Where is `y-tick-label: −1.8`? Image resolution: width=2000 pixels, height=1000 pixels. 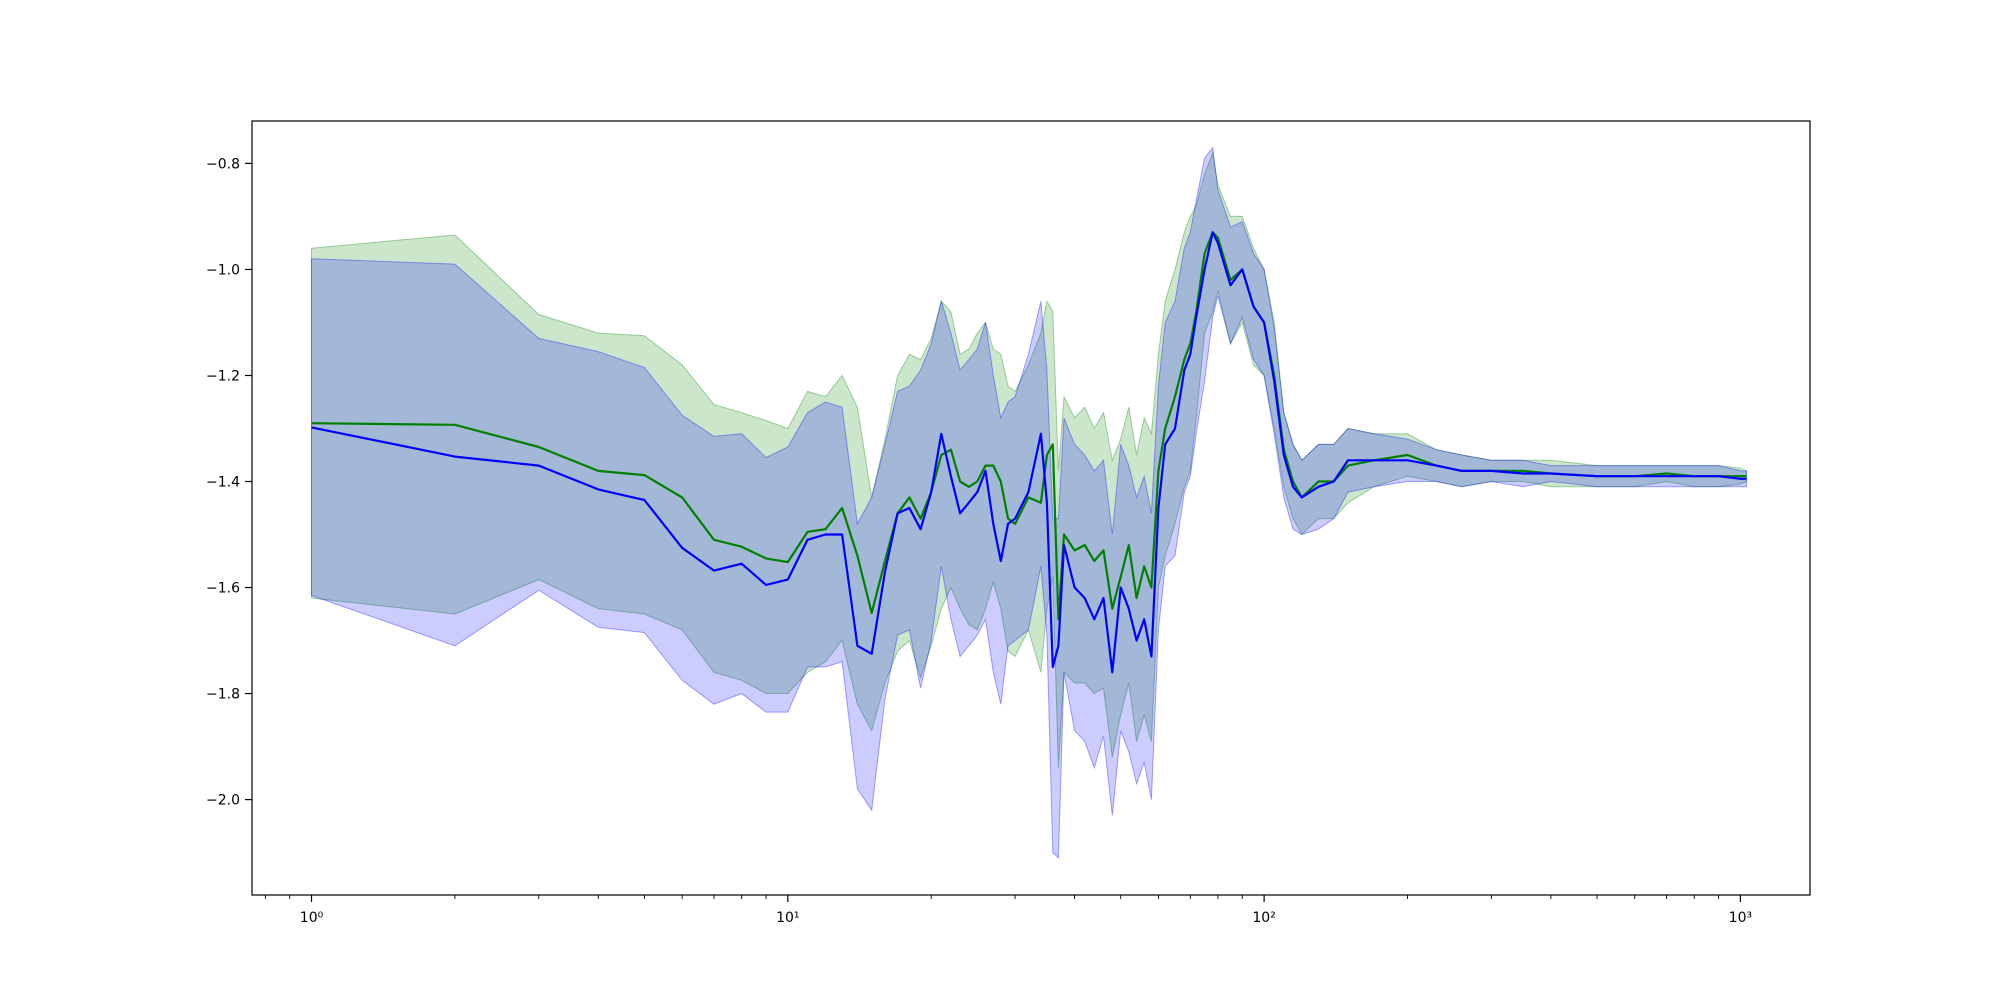 y-tick-label: −1.8 is located at coordinates (223, 695).